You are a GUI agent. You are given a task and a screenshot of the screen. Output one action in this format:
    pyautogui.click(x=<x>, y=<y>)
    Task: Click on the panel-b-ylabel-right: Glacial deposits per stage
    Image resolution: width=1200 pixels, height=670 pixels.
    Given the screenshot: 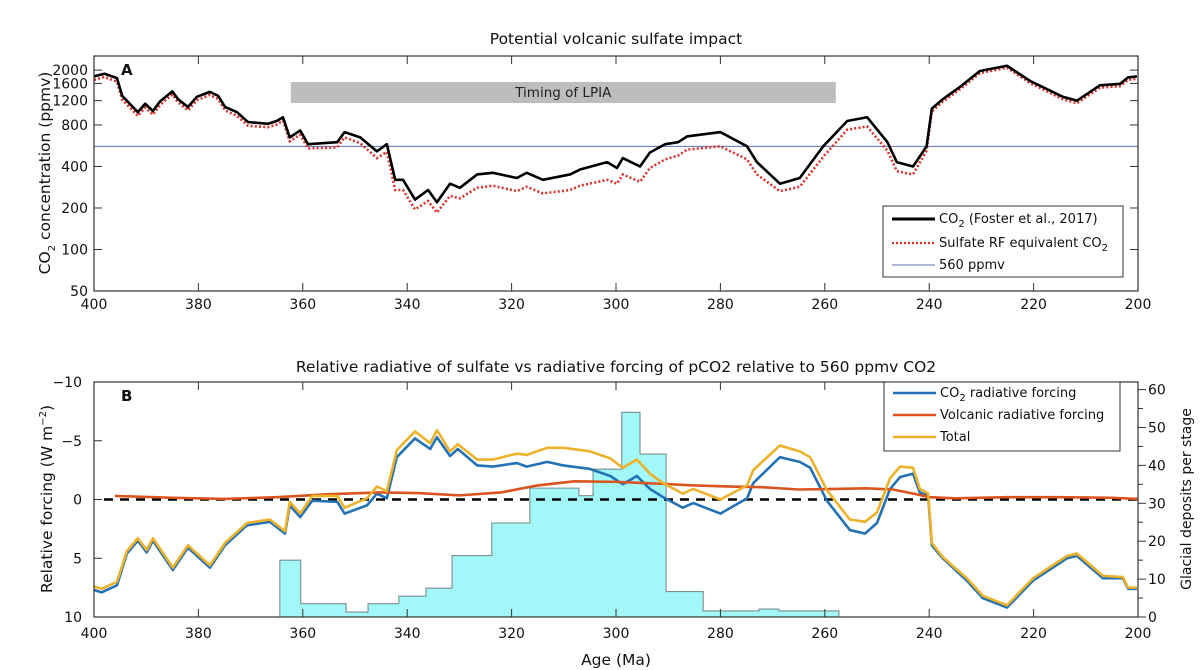 What is the action you would take?
    pyautogui.click(x=1187, y=499)
    